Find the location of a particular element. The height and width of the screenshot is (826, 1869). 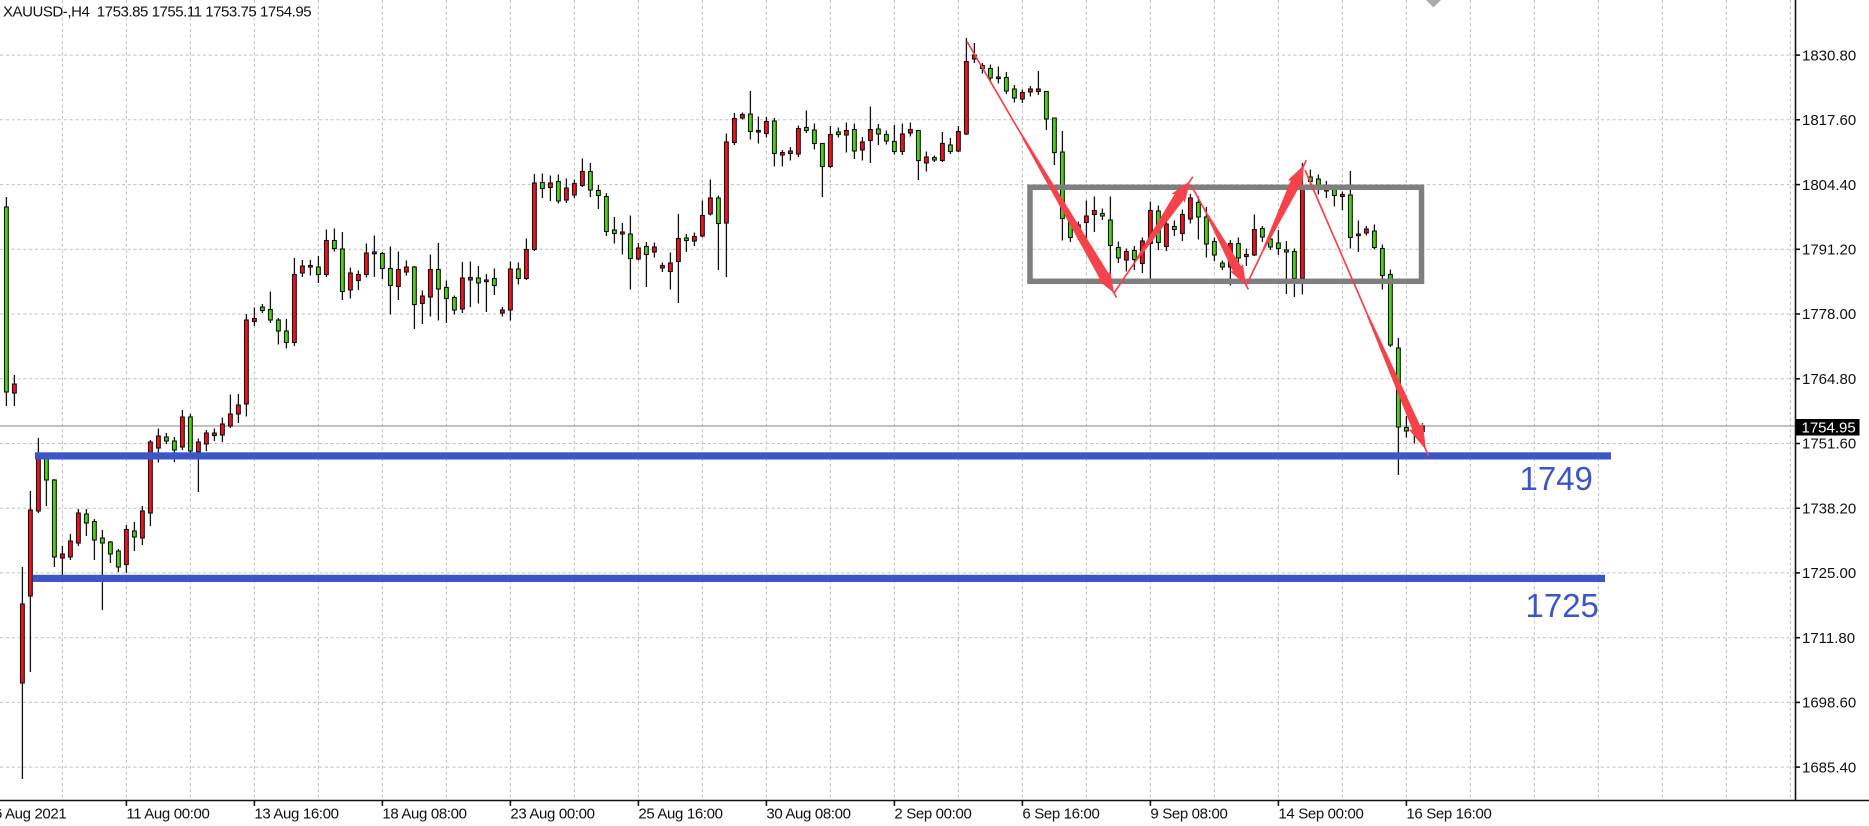

svg-text: 11 Aug 00:00 is located at coordinates (167, 814).